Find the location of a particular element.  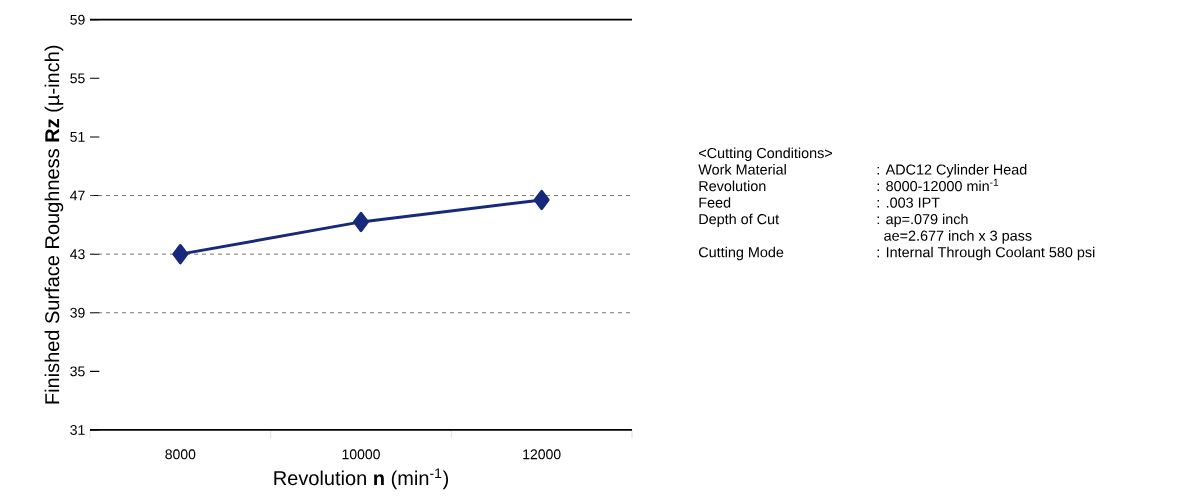

text: Revolution is located at coordinates (732, 186).